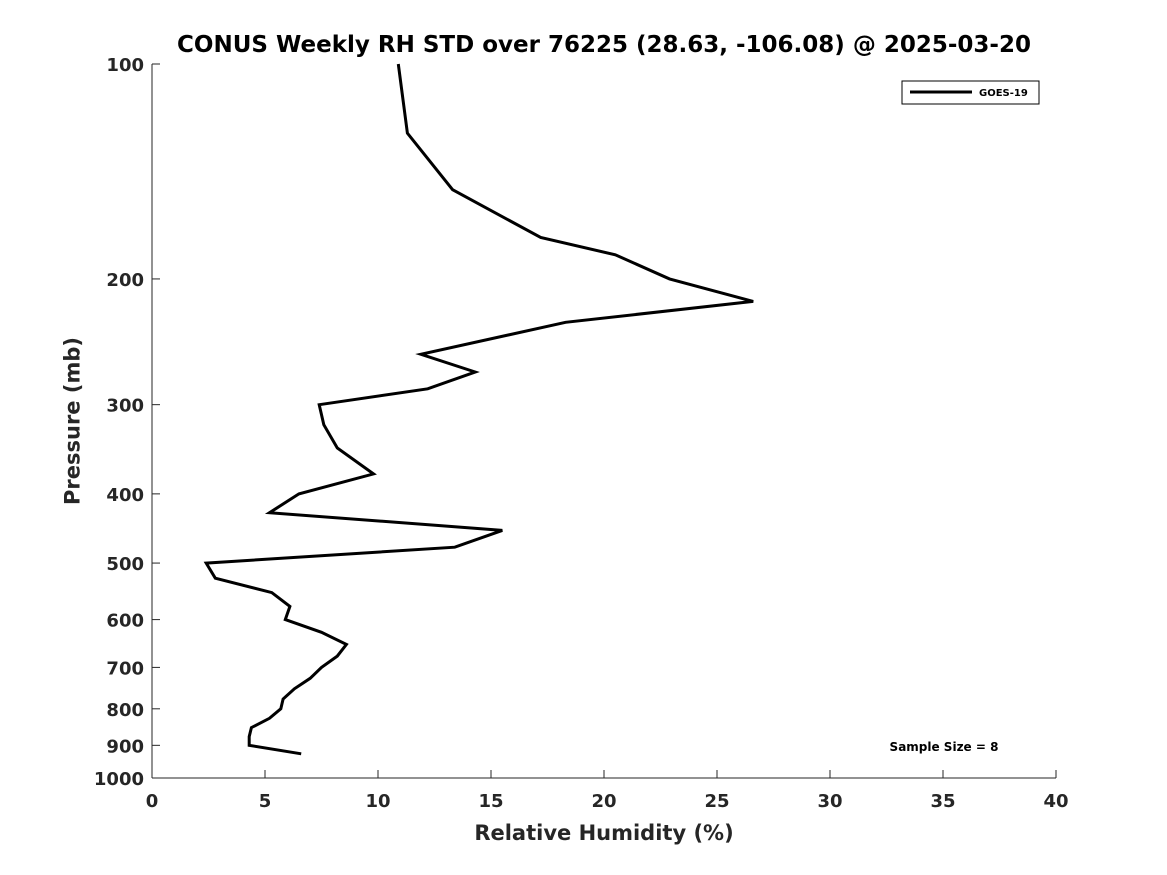 The width and height of the screenshot is (1167, 875). What do you see at coordinates (119, 779) in the screenshot?
I see `y-tick-label: 1000` at bounding box center [119, 779].